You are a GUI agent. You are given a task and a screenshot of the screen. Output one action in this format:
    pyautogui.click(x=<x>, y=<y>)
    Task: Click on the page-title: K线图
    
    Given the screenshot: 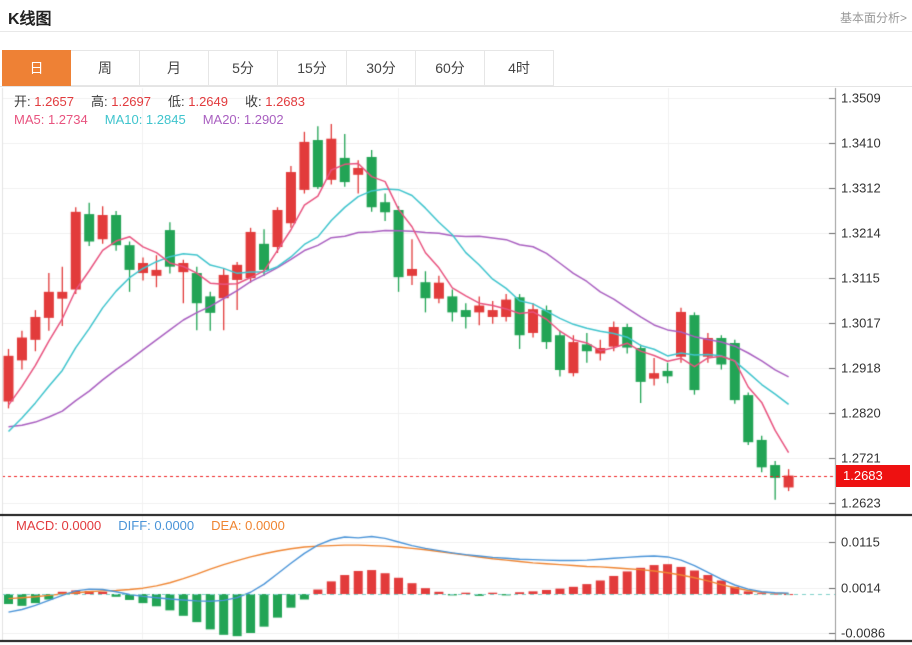 What is the action you would take?
    pyautogui.click(x=30, y=19)
    